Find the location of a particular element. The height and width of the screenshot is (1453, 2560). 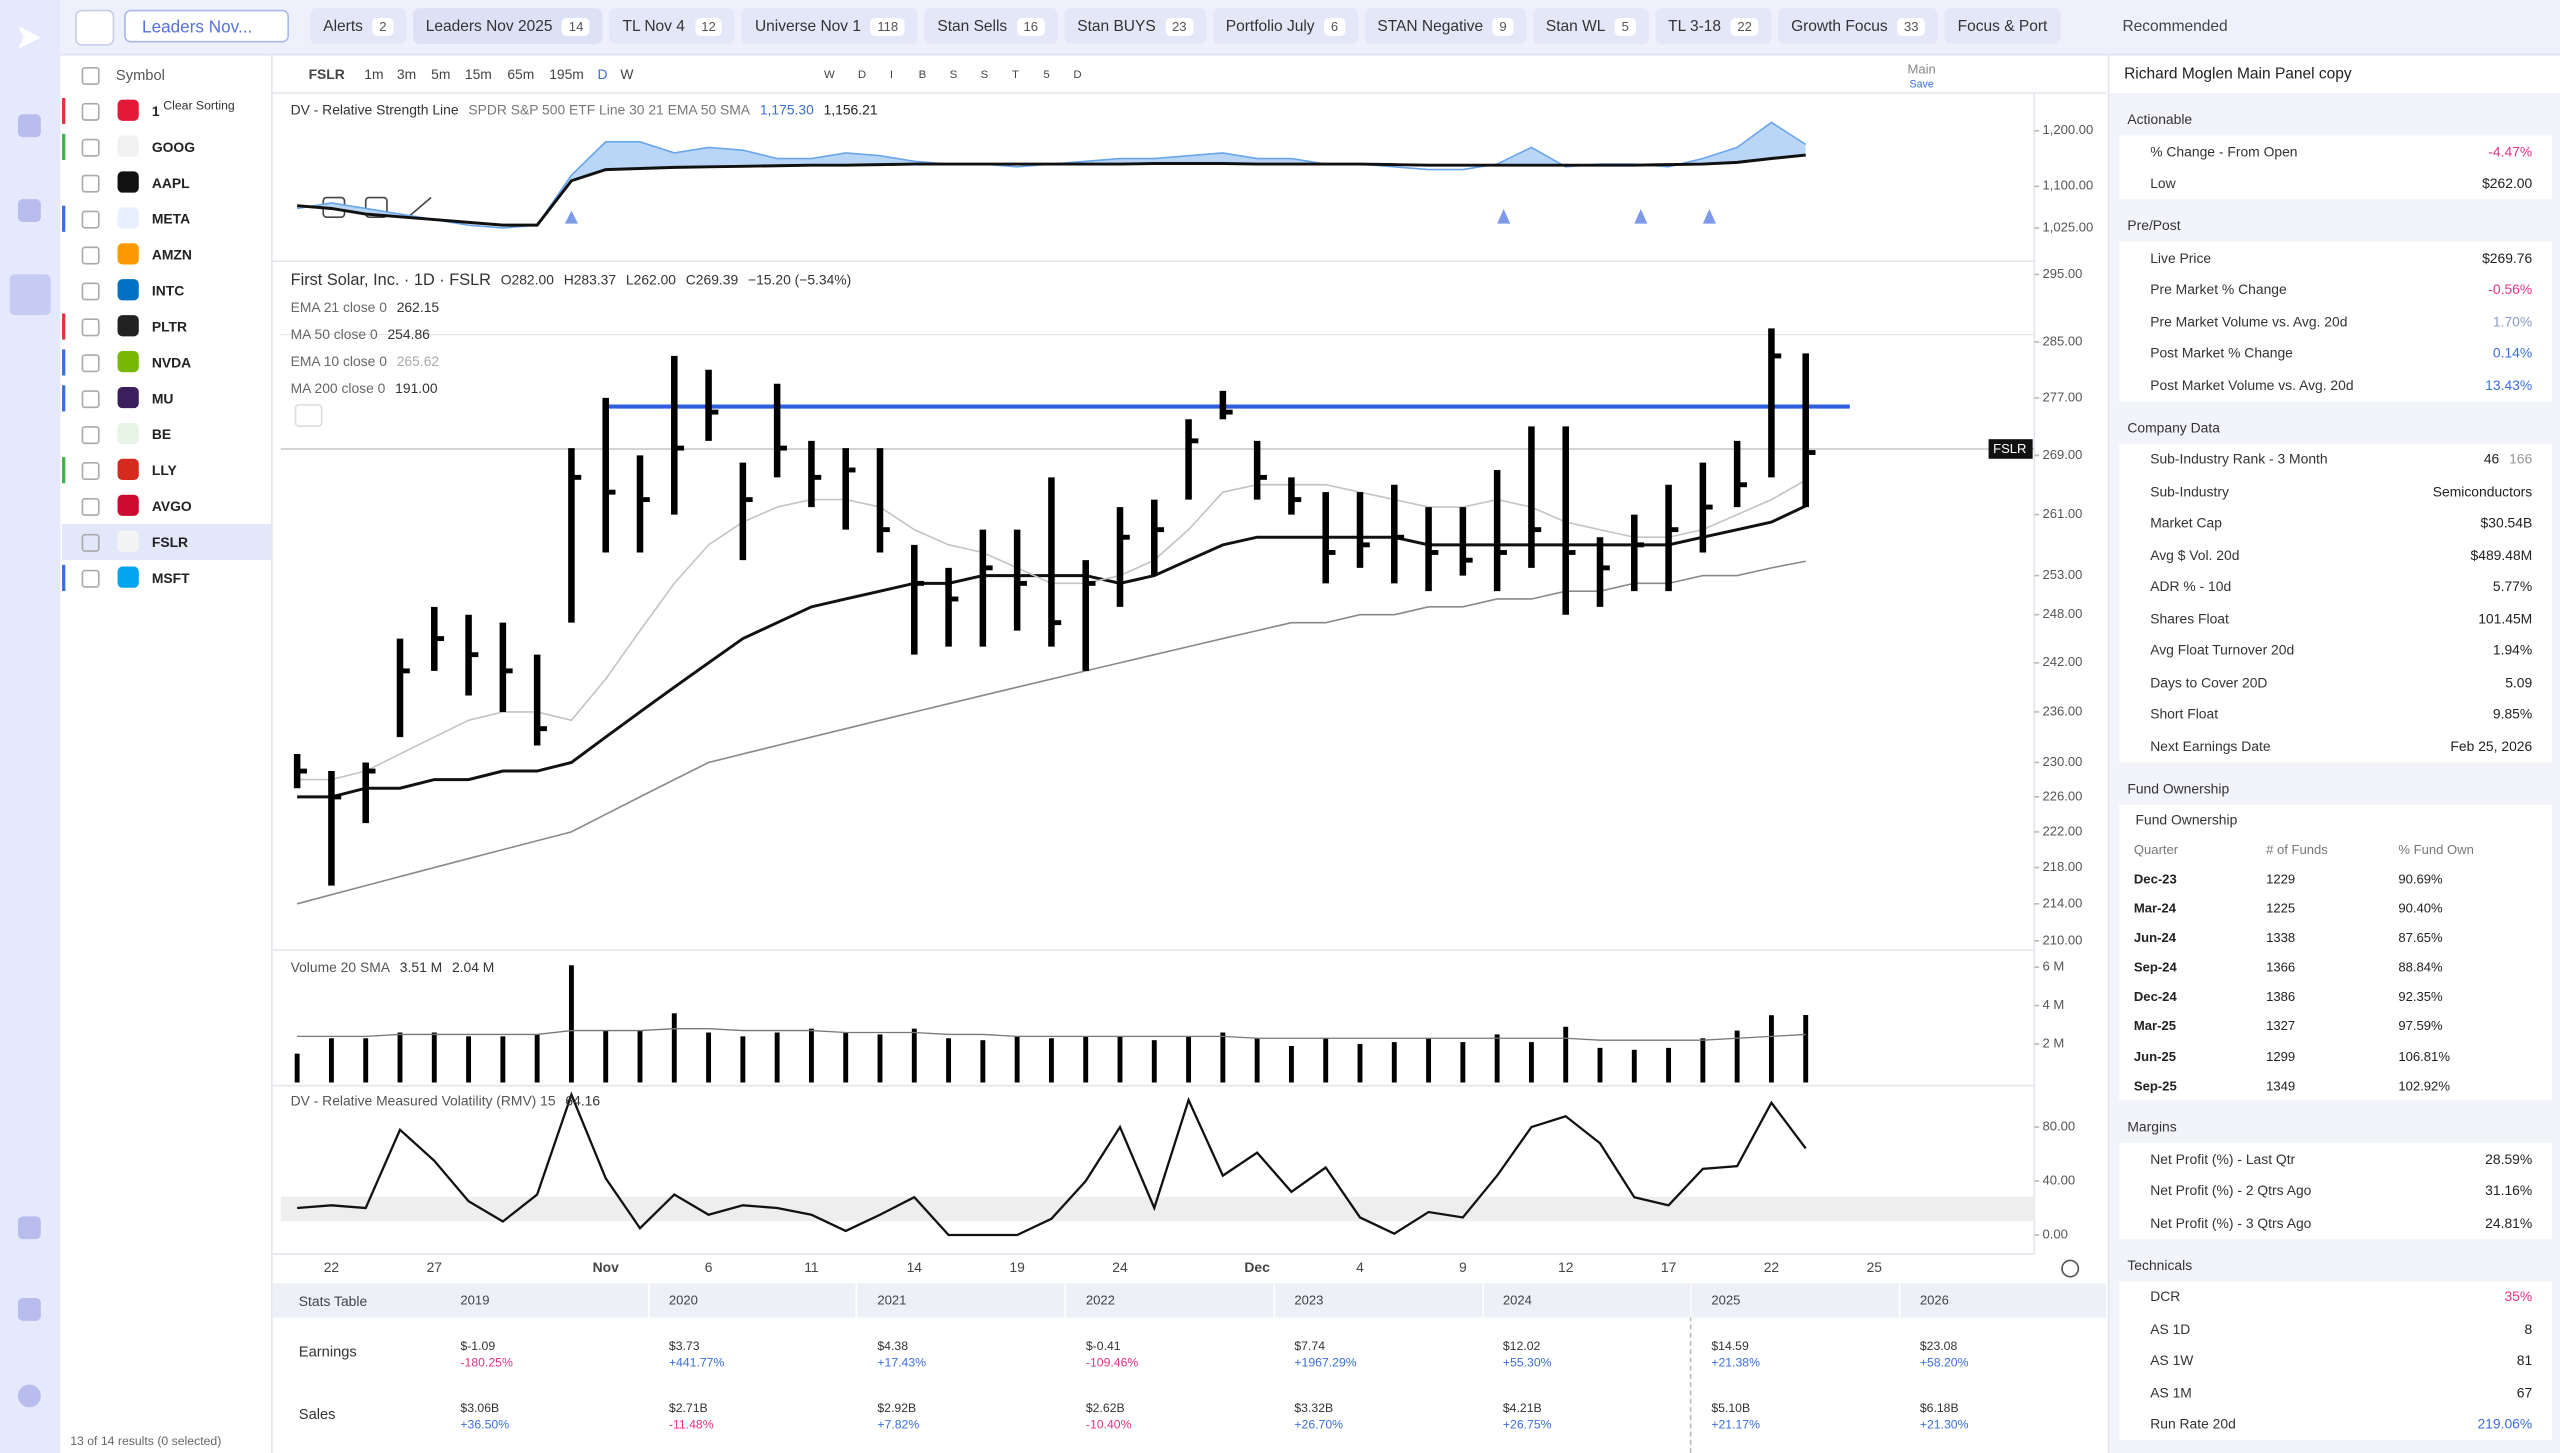

row-value: $262.00 is located at coordinates (2507, 183).